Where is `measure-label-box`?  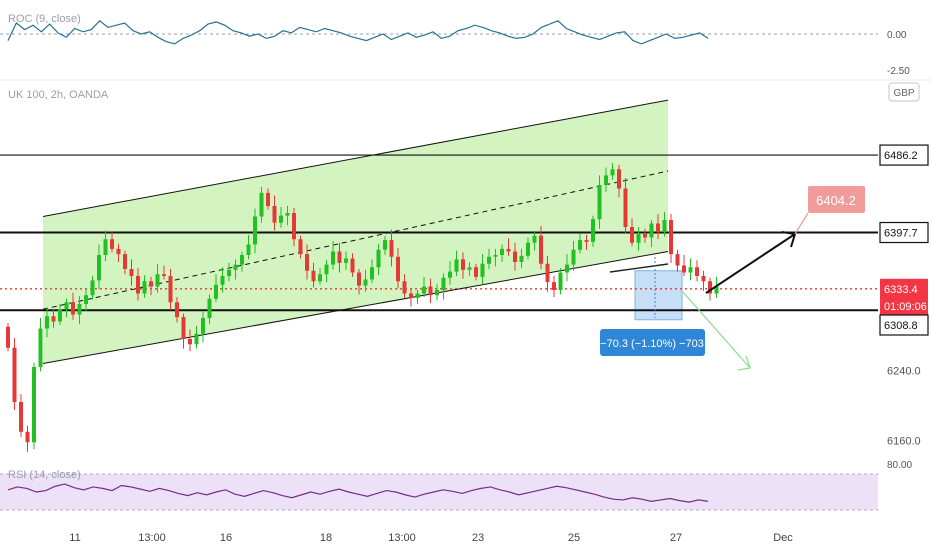 measure-label-box is located at coordinates (652, 342).